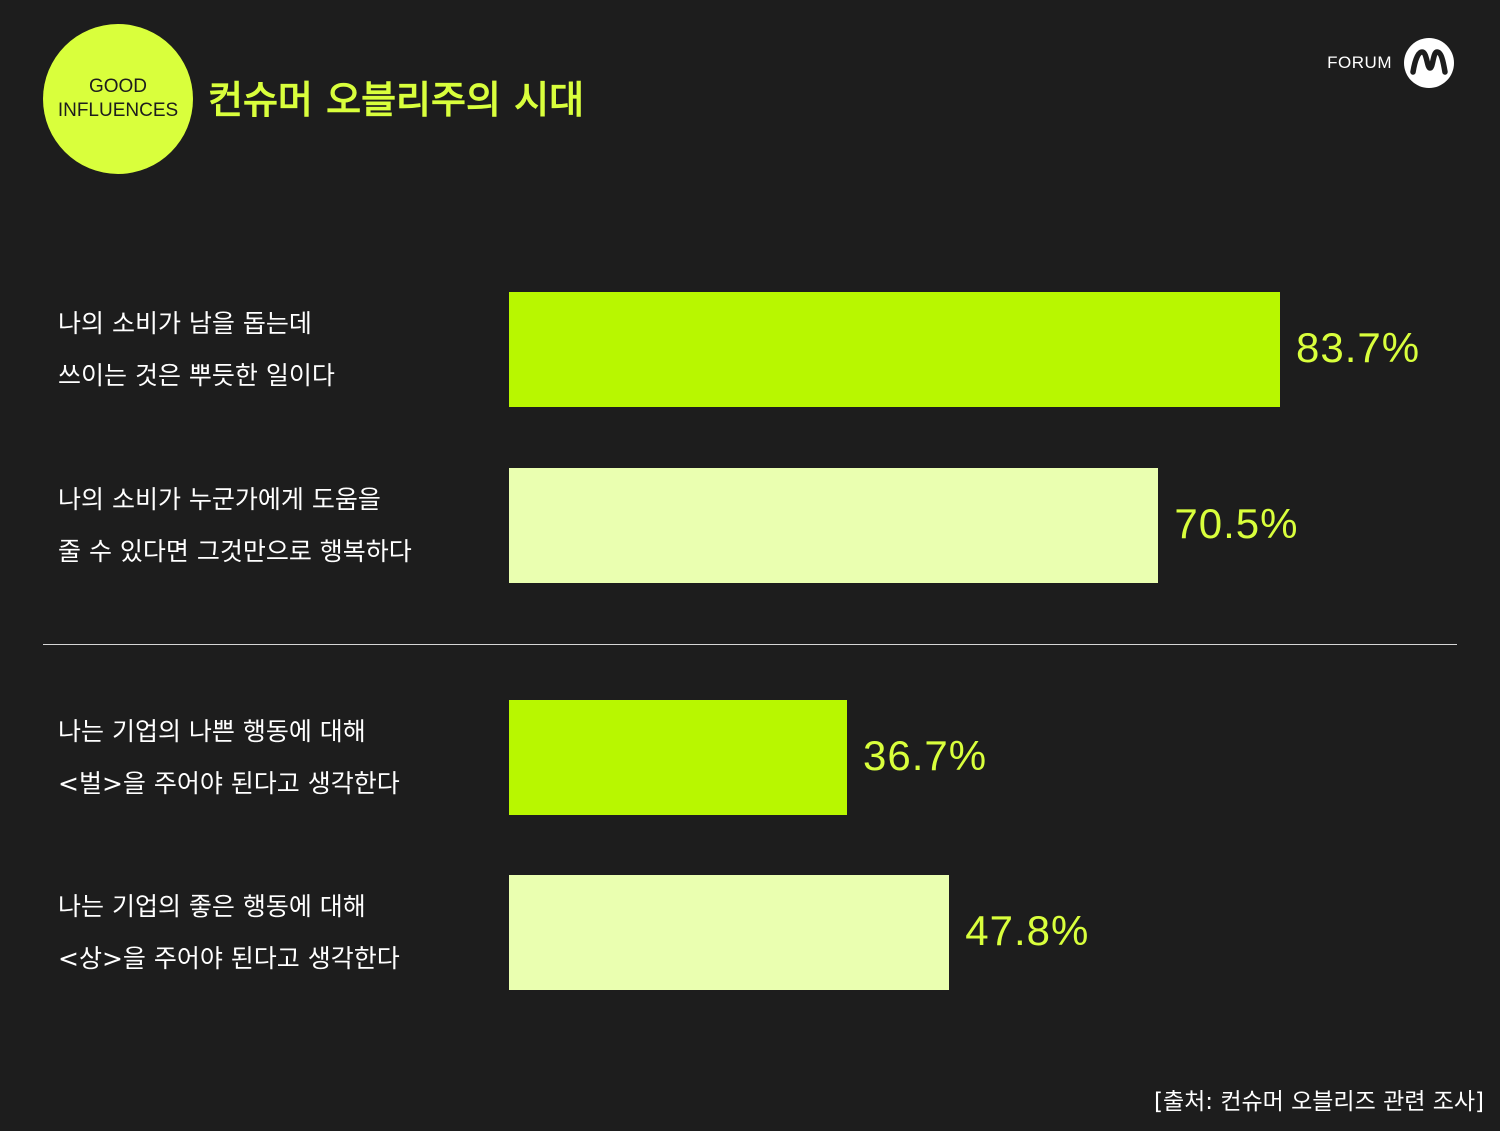 Image resolution: width=1500 pixels, height=1131 pixels. I want to click on category-label-line: <상>을 주어야 된다고 생각한다, so click(229, 958).